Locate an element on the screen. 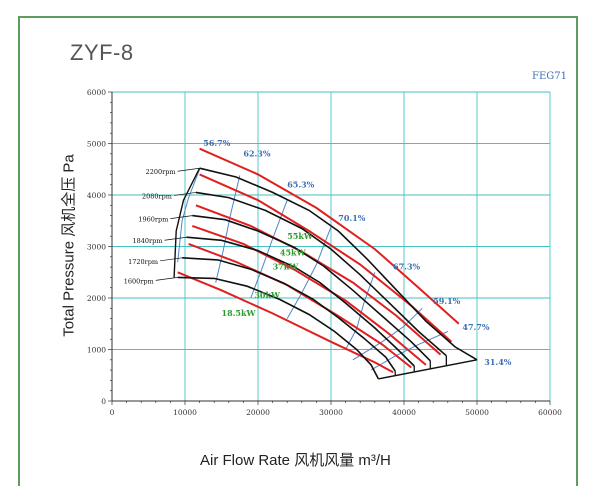 This screenshot has width=591, height=486. efficiency-label: 65.3% is located at coordinates (300, 184).